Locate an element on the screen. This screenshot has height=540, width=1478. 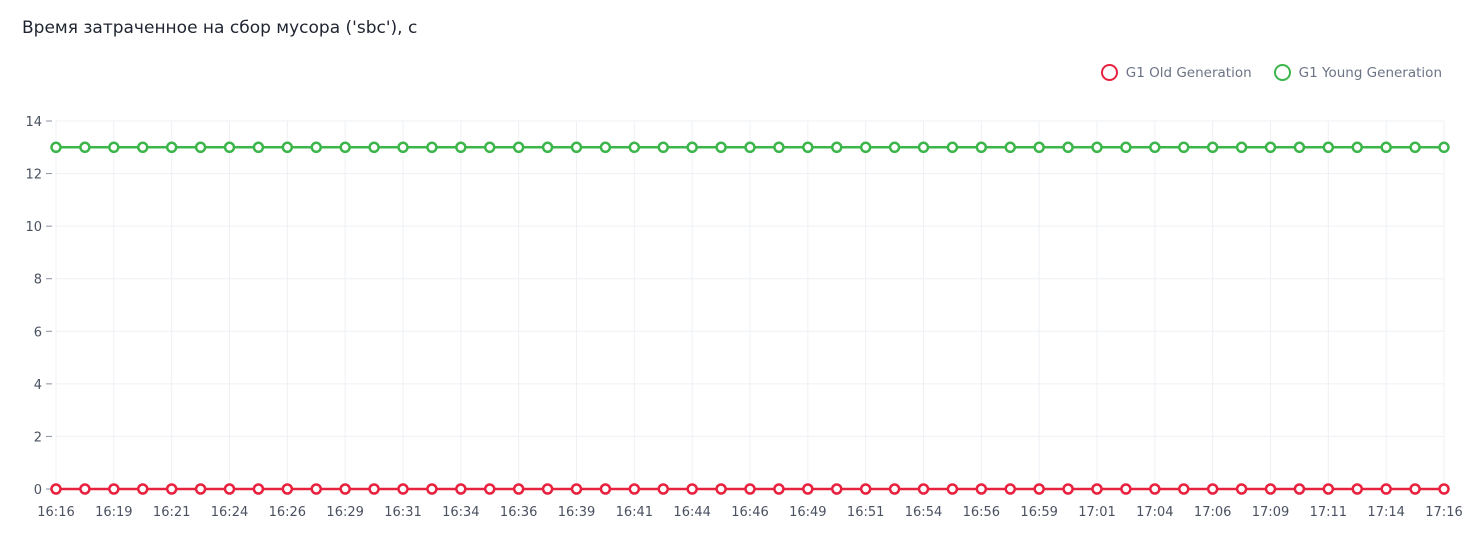
x-tick-label: 16:41 is located at coordinates (634, 512).